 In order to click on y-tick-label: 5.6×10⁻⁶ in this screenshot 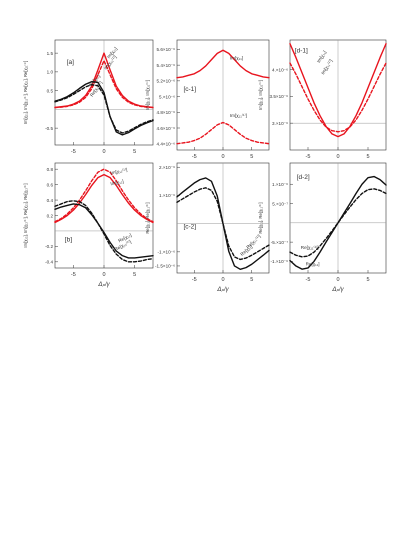, I will do `click(166, 49)`.